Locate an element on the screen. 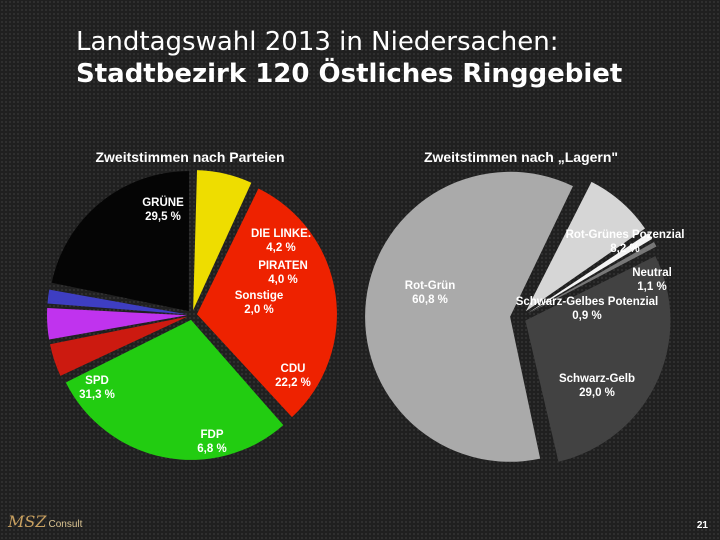  slide-title-line1: Landtagswahl 2013 in Niedersachen: is located at coordinates (317, 42).